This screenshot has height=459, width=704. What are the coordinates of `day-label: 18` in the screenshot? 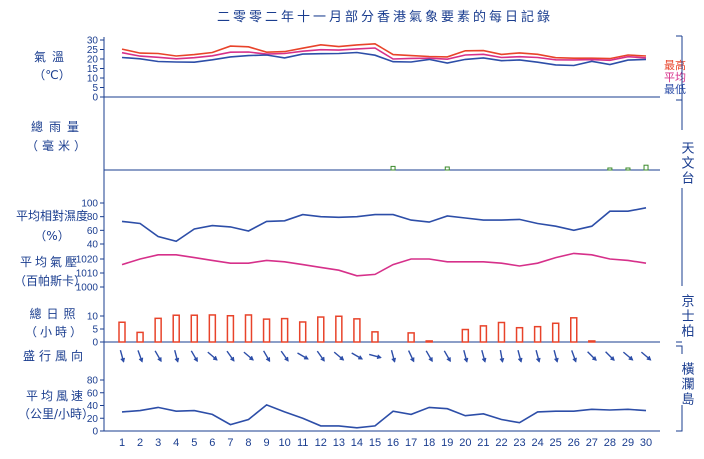 It's located at (429, 443).